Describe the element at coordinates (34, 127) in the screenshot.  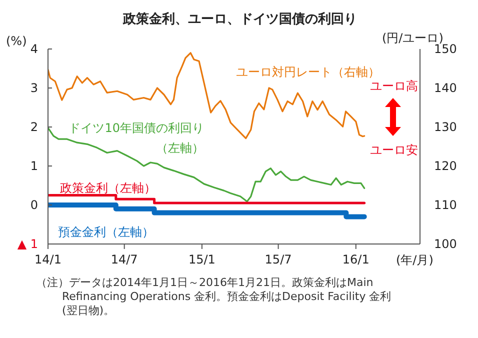
I see `y-tick-label: 2` at that location.